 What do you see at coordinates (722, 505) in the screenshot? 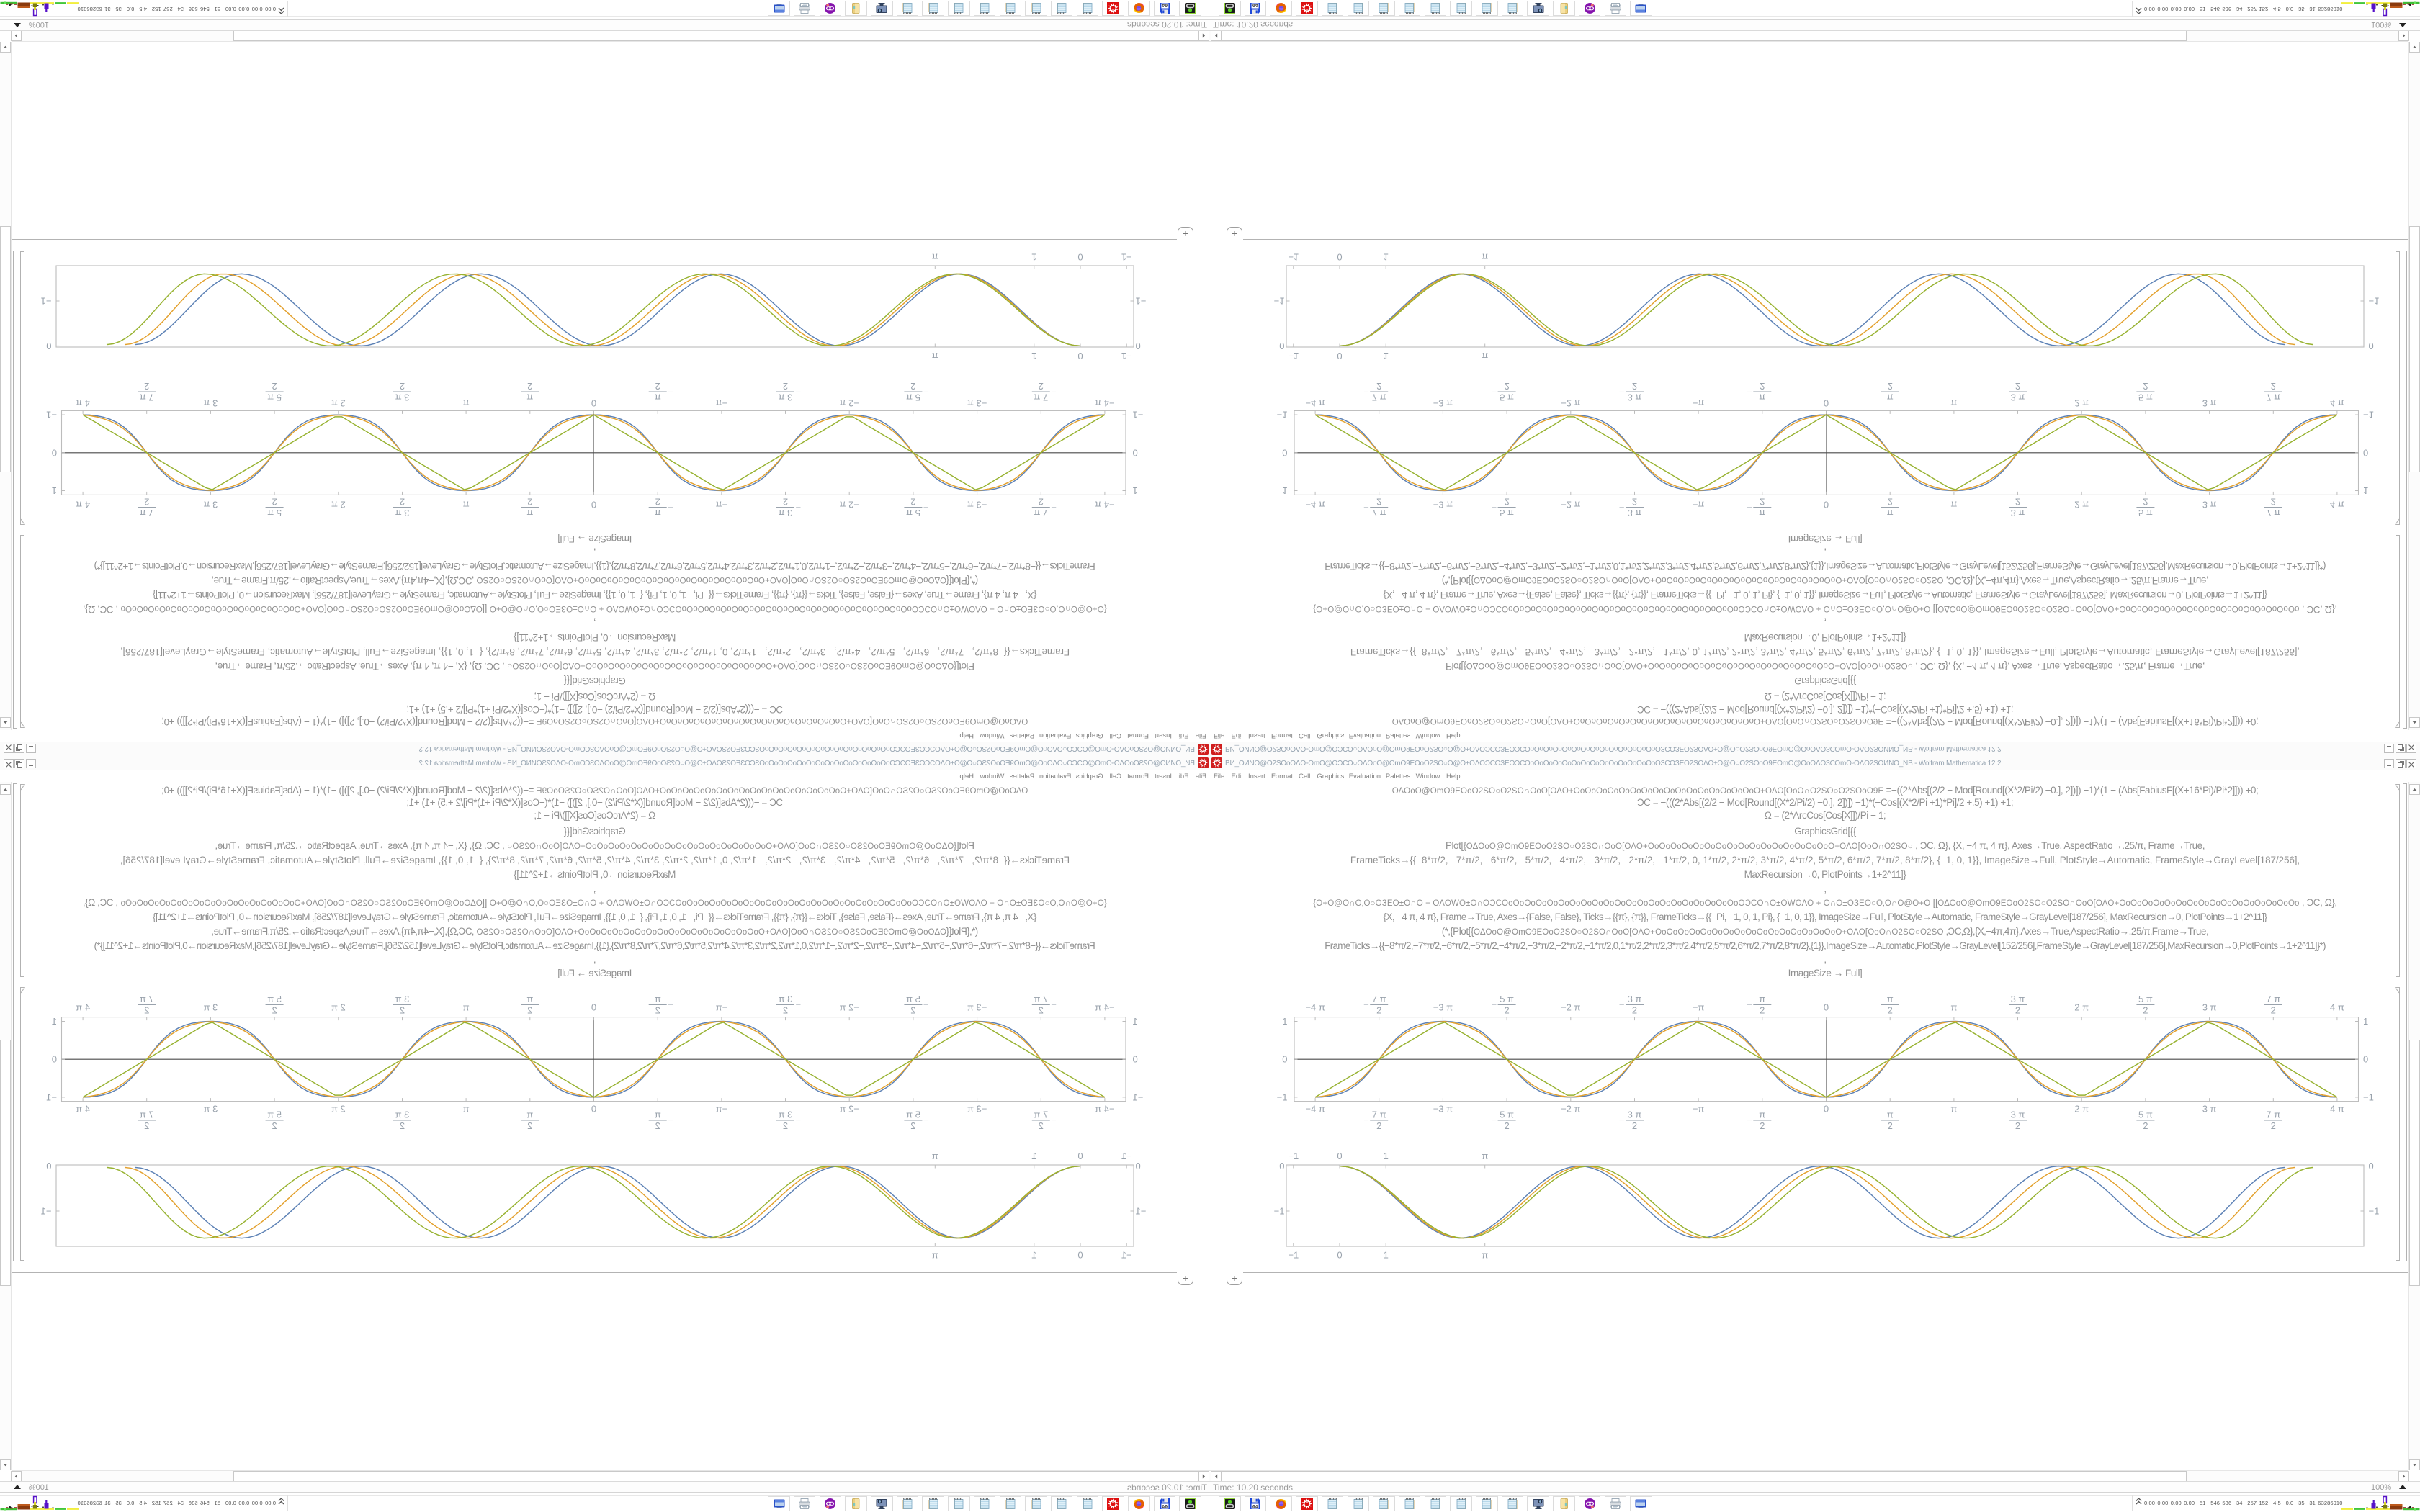
I see `svg-text: −π` at bounding box center [722, 505].